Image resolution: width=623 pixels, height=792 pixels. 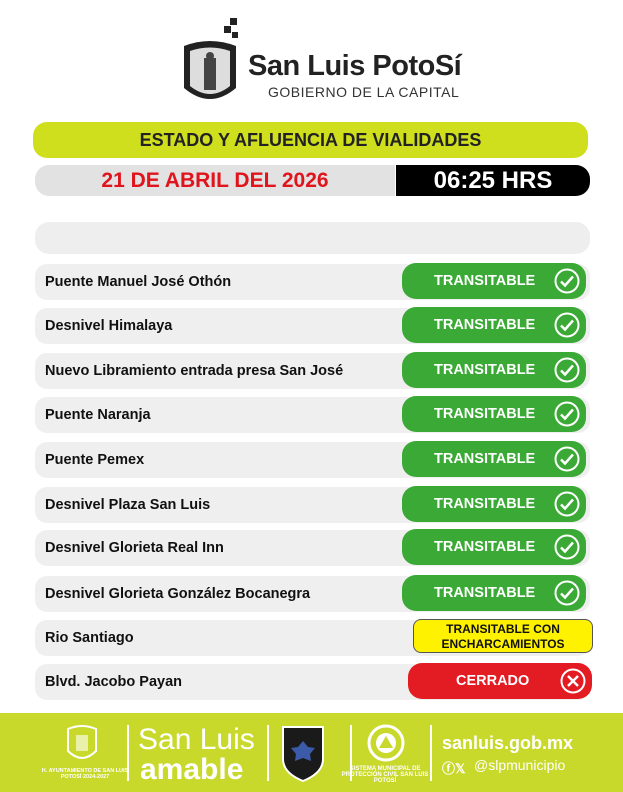 What do you see at coordinates (128, 505) in the screenshot?
I see `road-name: Desnivel Plaza San Luis` at bounding box center [128, 505].